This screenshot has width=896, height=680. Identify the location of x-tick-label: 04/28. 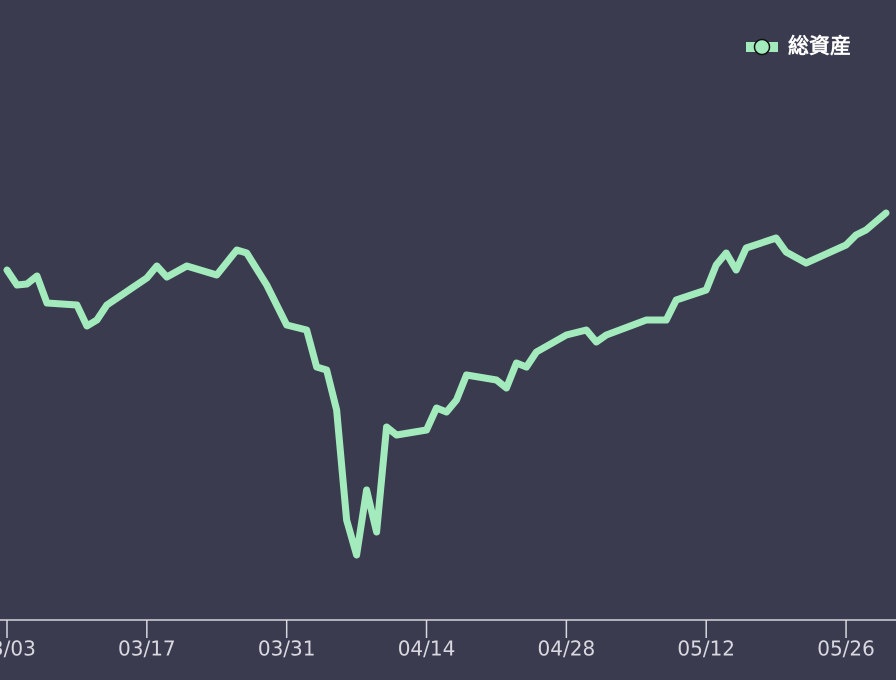
(567, 649).